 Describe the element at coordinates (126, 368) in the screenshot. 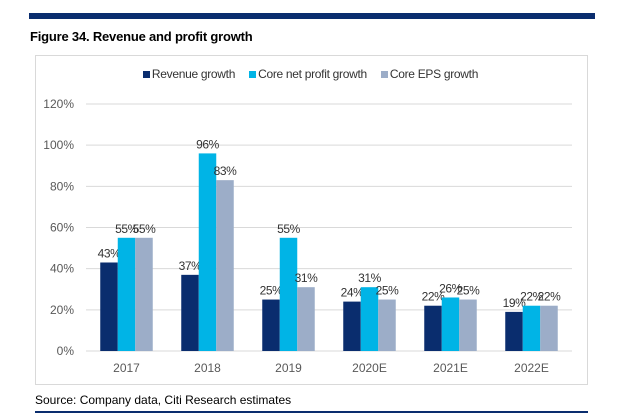

I see `x-tick-label: 2017` at that location.